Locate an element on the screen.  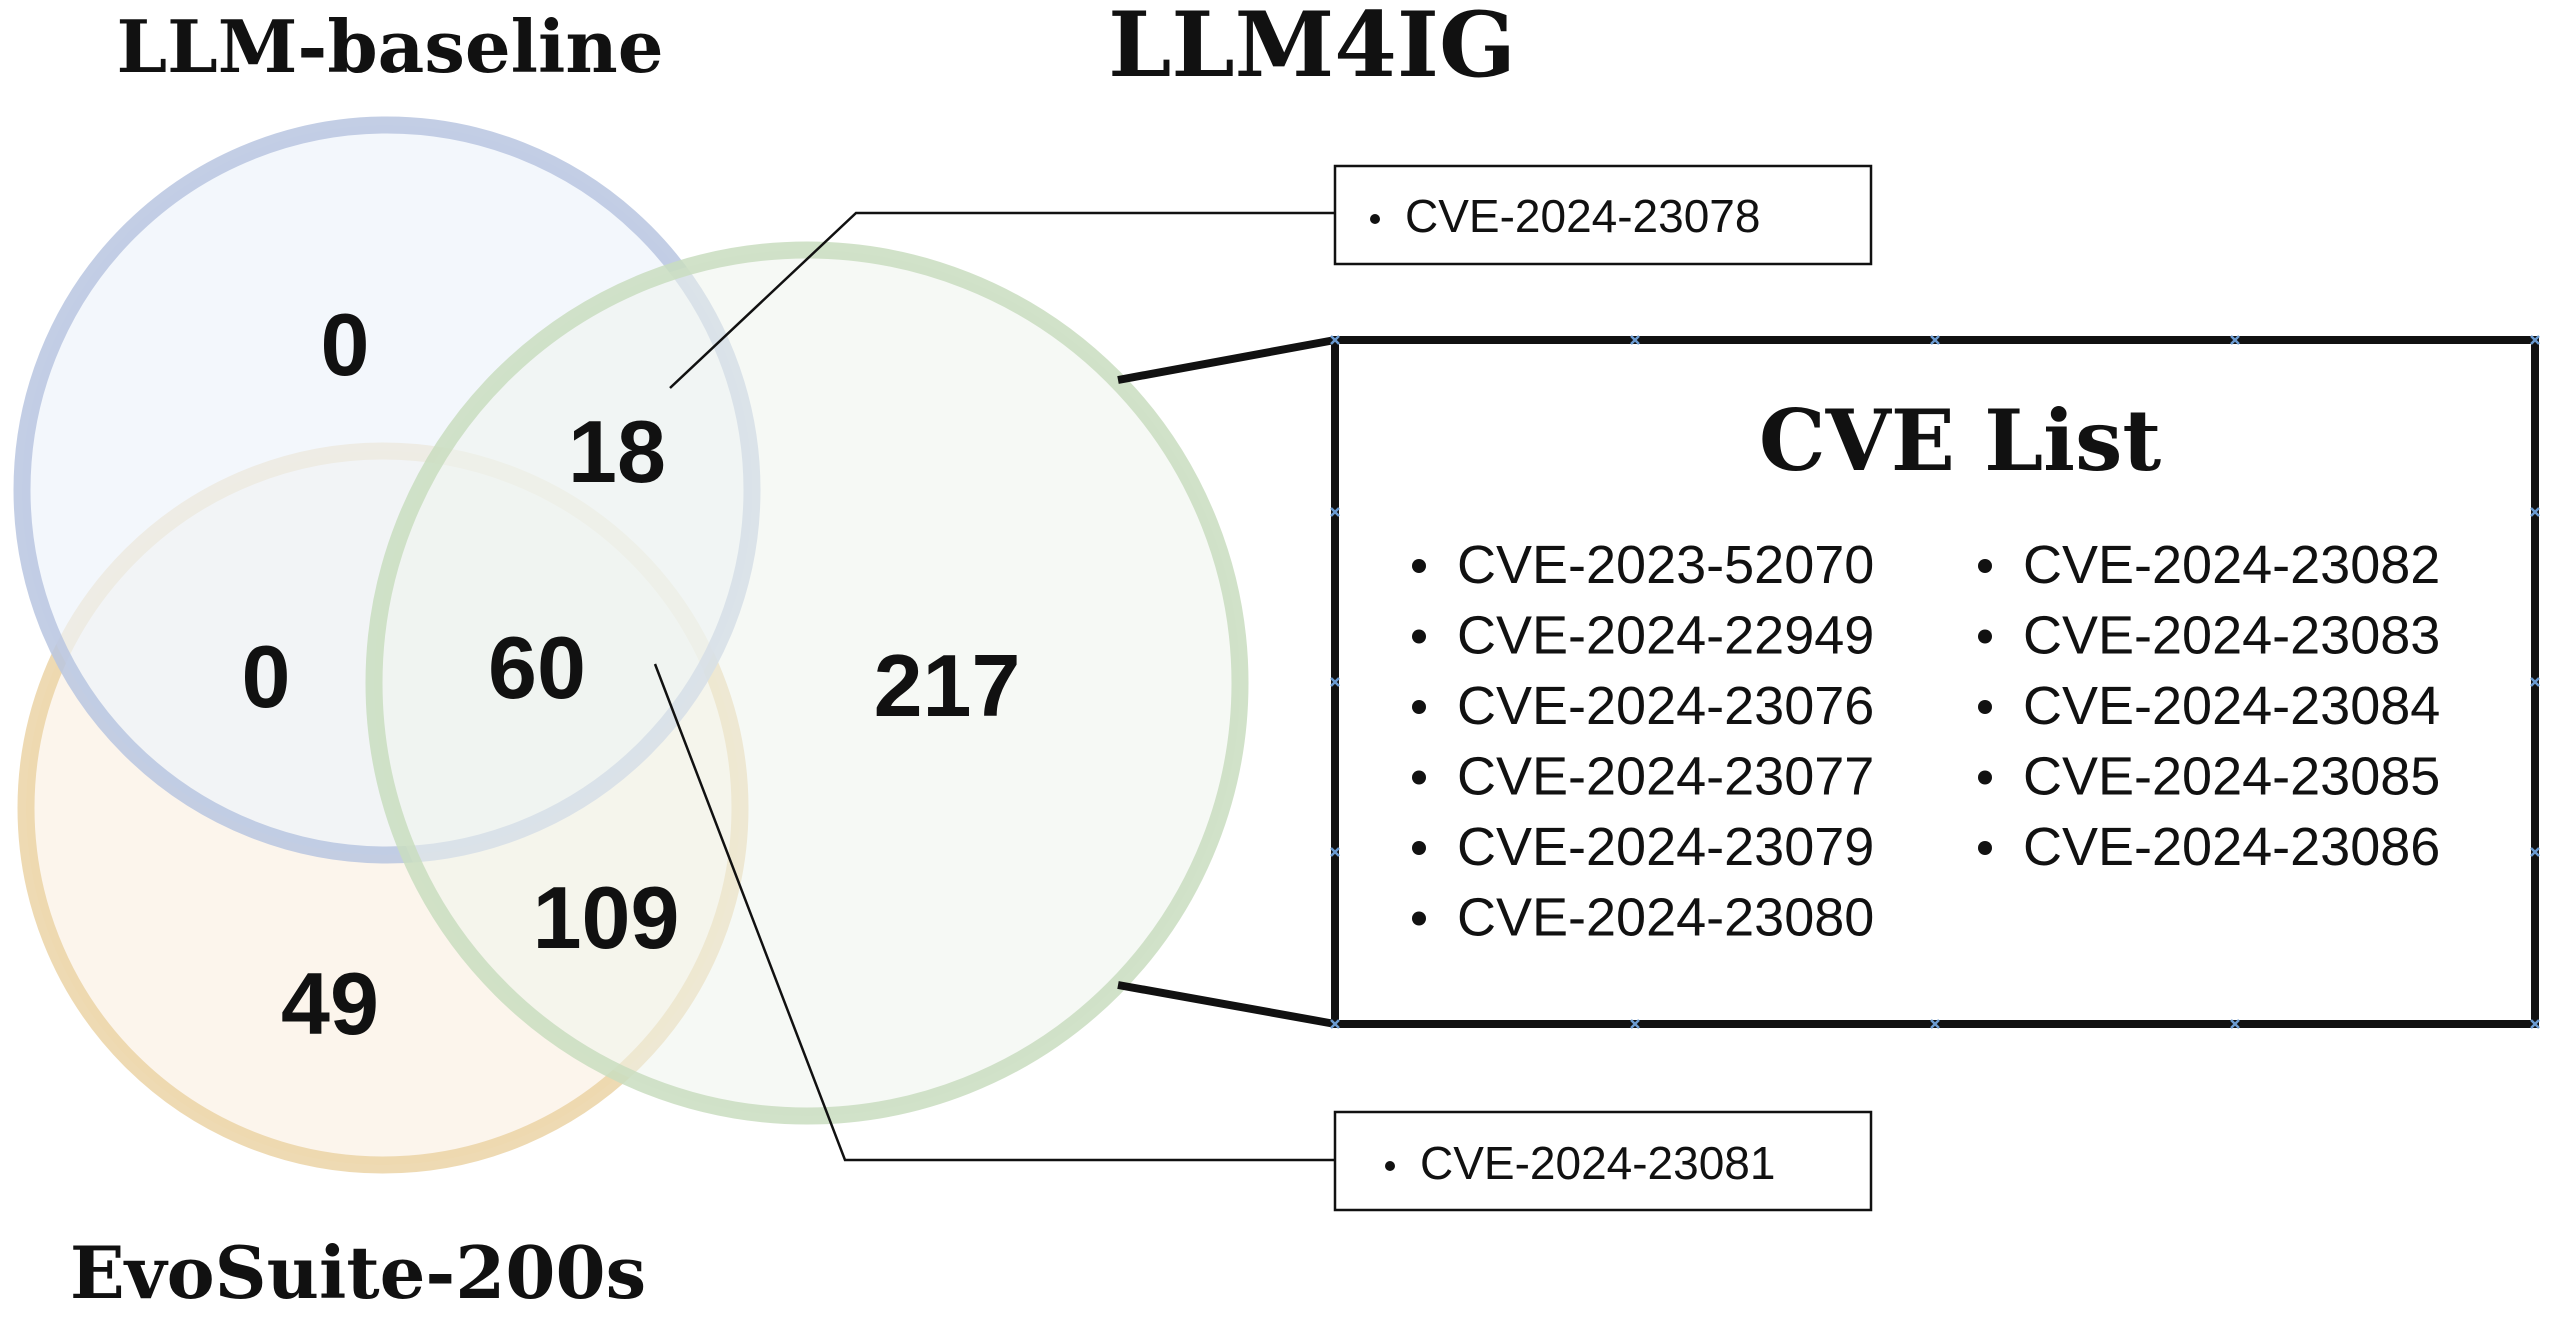
cve-list-item: CVE-2024-23079 is located at coordinates (1665, 847).